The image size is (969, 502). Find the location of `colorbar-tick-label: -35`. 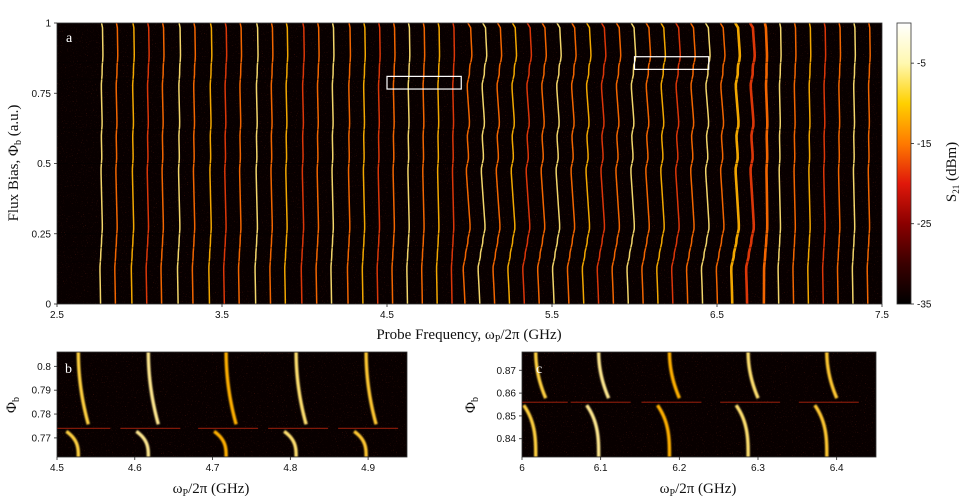

colorbar-tick-label: -35 is located at coordinates (924, 305).